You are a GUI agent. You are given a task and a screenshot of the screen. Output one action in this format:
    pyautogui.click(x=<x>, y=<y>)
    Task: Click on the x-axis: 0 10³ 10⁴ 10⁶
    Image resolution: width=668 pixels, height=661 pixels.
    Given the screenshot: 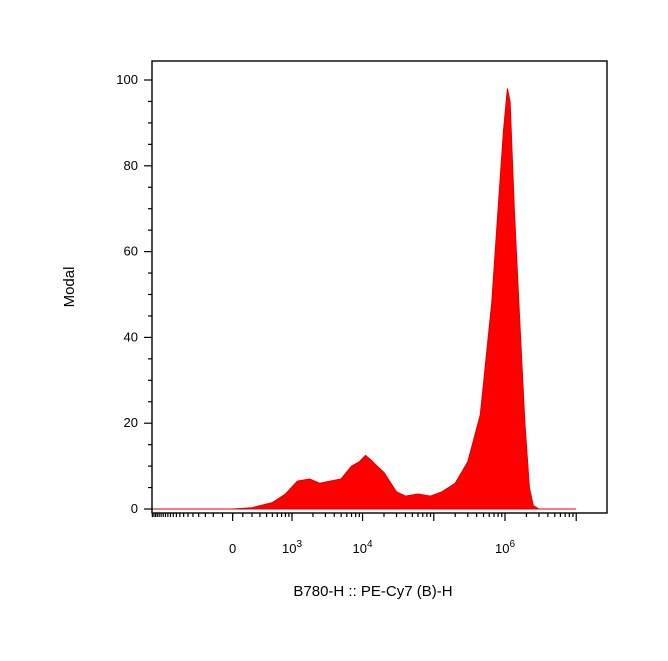 What is the action you would take?
    pyautogui.click(x=364, y=534)
    